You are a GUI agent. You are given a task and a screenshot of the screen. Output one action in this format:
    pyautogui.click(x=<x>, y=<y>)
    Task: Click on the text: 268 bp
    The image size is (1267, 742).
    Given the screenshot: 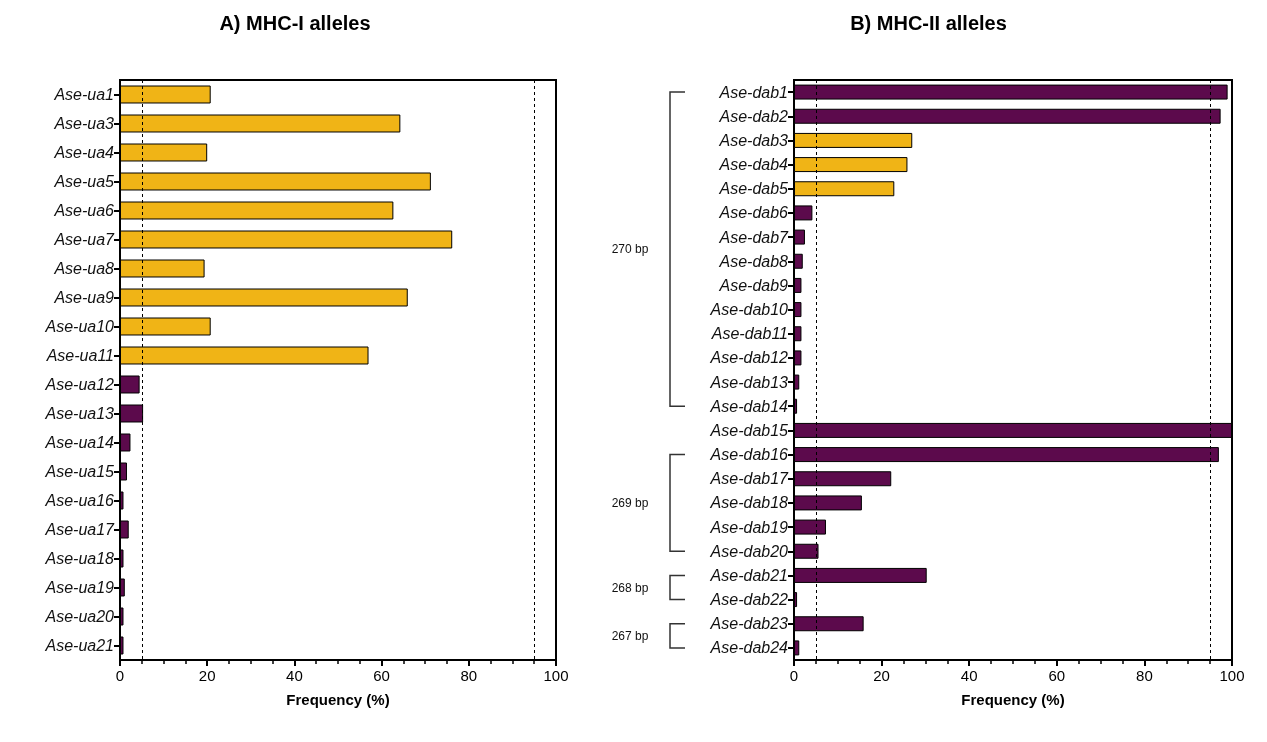 What is the action you would take?
    pyautogui.click(x=630, y=587)
    